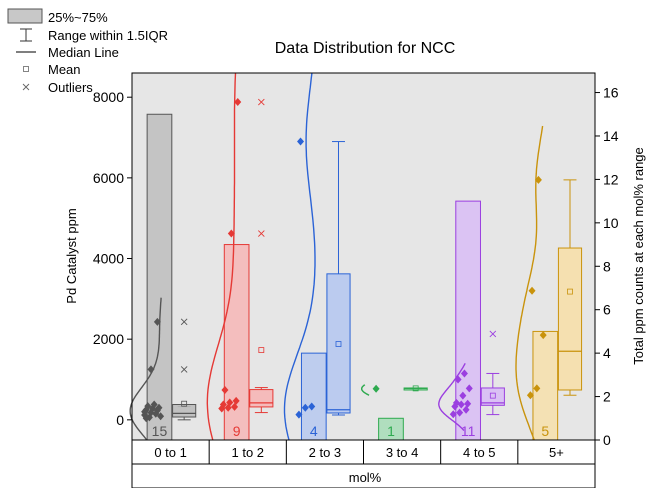 This screenshot has width=651, height=488. I want to click on chart-title: Data Distribution for NCC, so click(365, 48).